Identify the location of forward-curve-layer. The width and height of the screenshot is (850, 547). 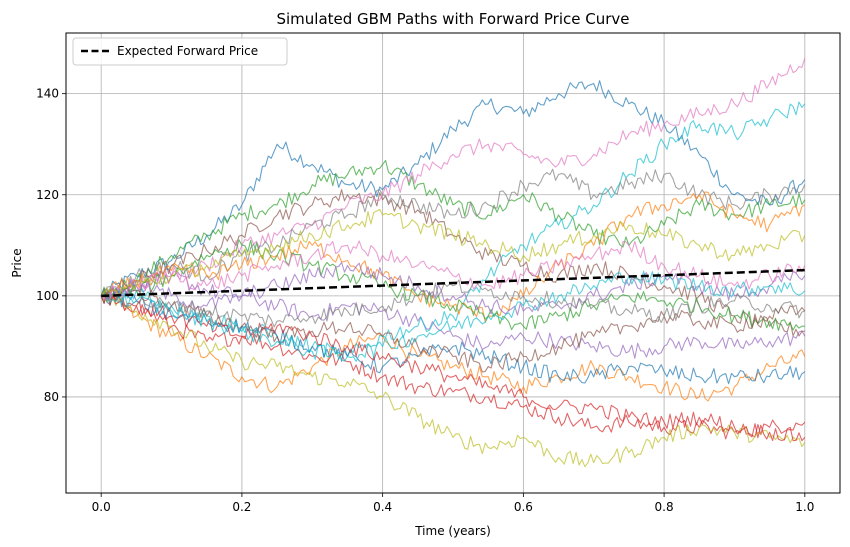
(453, 283).